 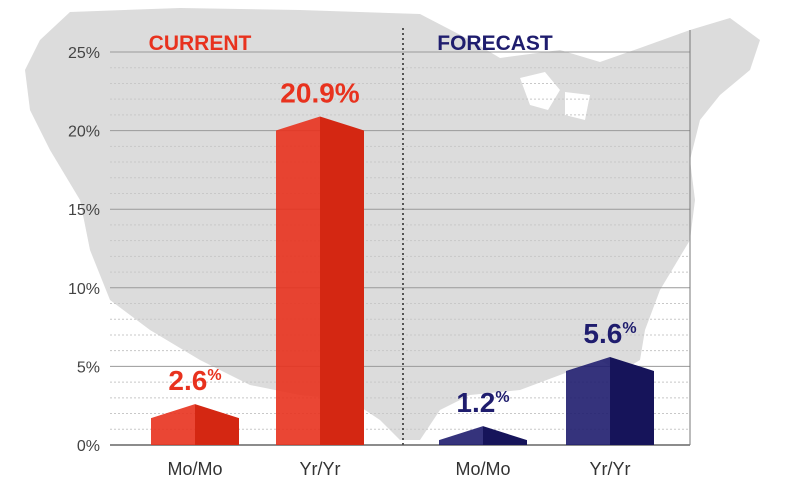 What do you see at coordinates (84, 132) in the screenshot?
I see `y-tick-label: 20%` at bounding box center [84, 132].